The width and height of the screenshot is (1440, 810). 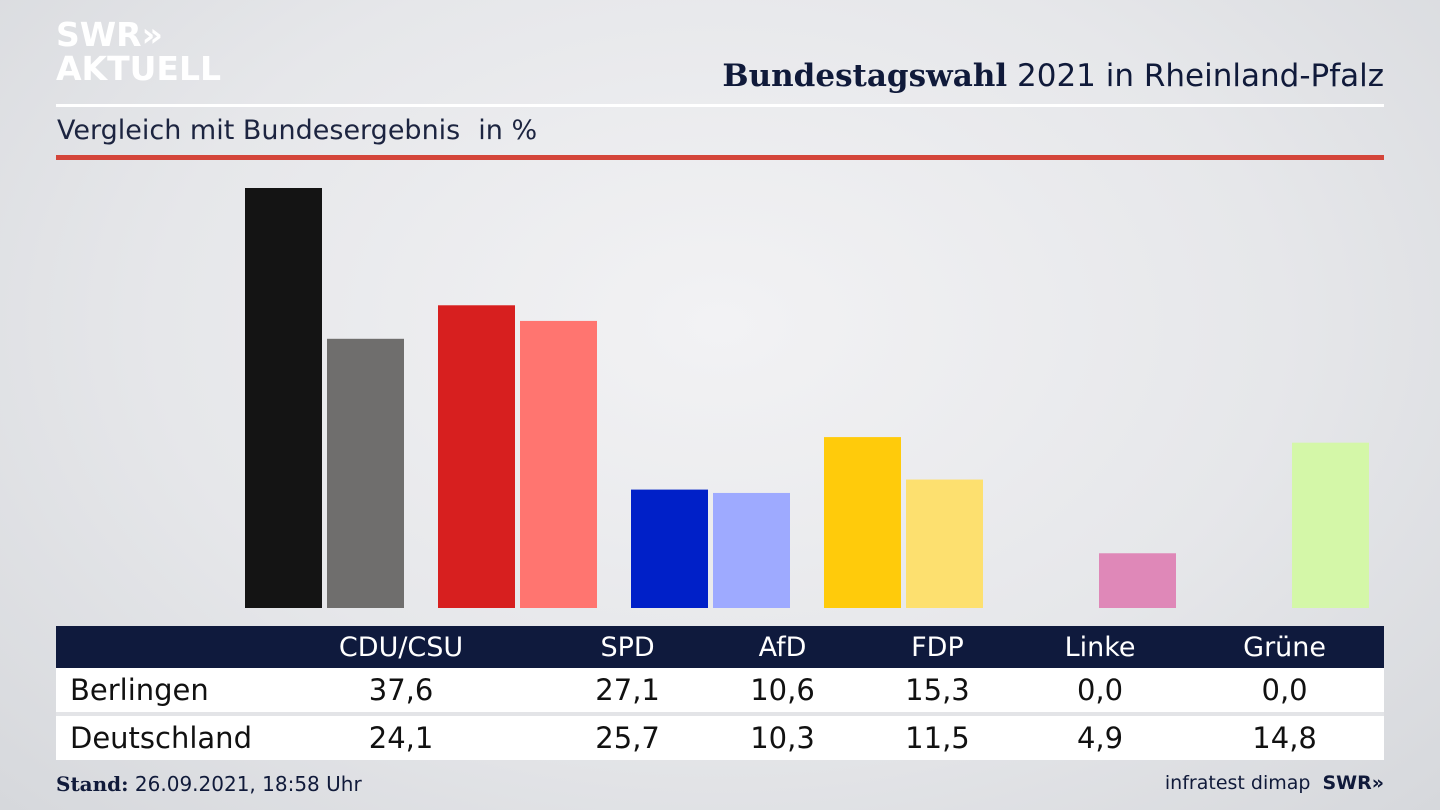 I want to click on page-title: Bundestagswahl 2021 in Rheinland-Pfalz, so click(x=1053, y=76).